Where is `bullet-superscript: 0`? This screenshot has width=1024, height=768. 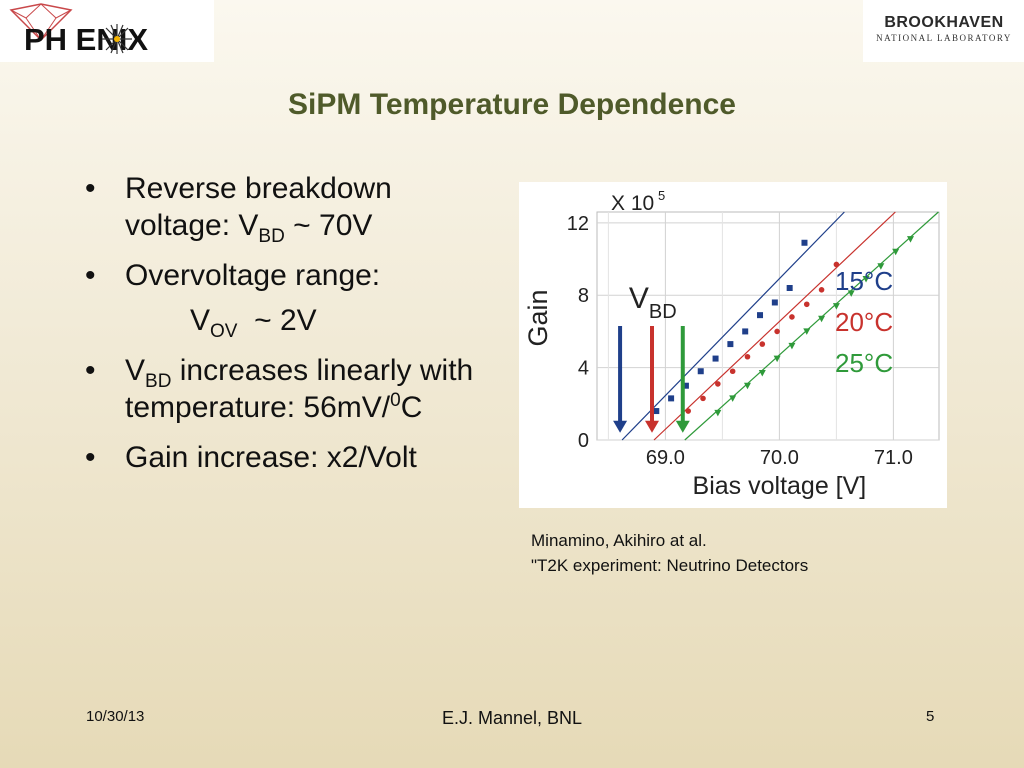 bullet-superscript: 0 is located at coordinates (395, 400).